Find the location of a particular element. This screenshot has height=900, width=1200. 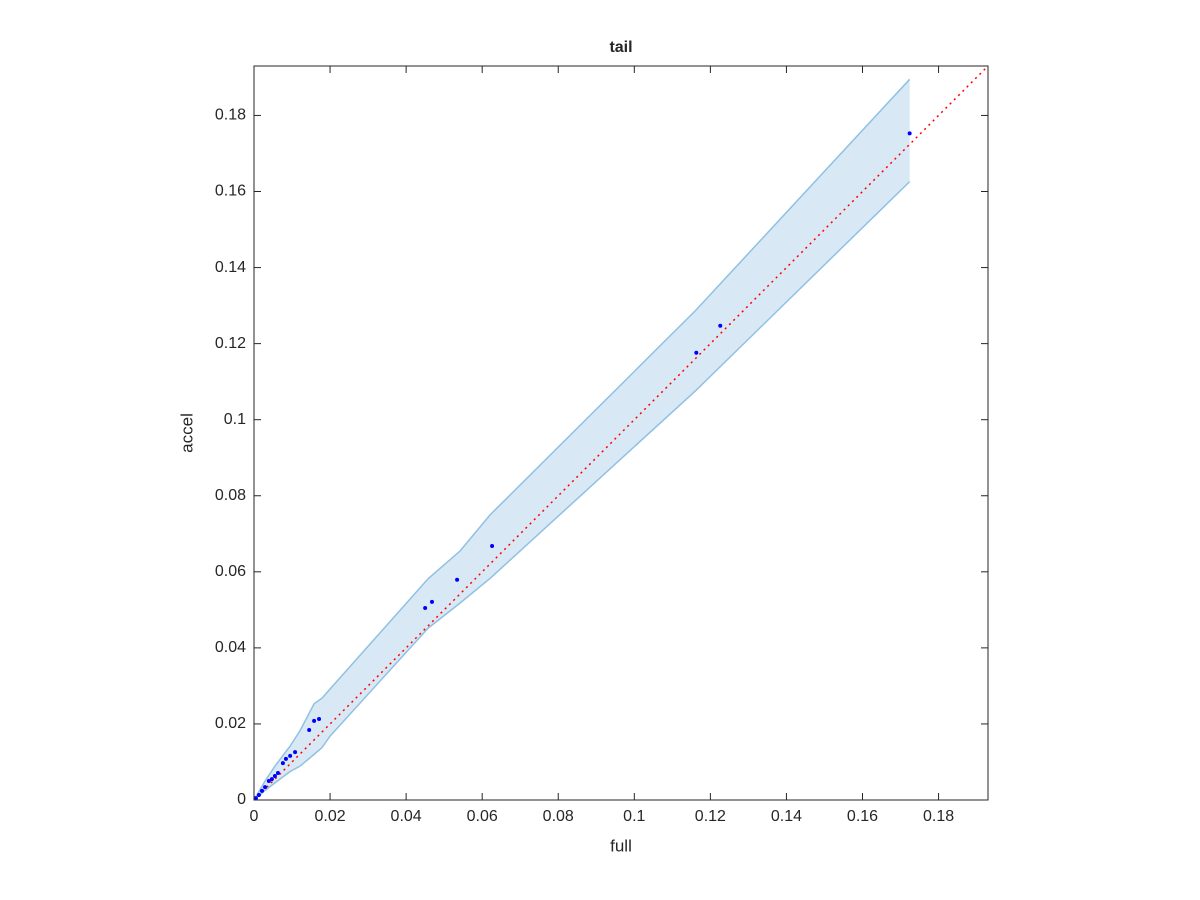

y-tick-label: 0.02 is located at coordinates (230, 723).